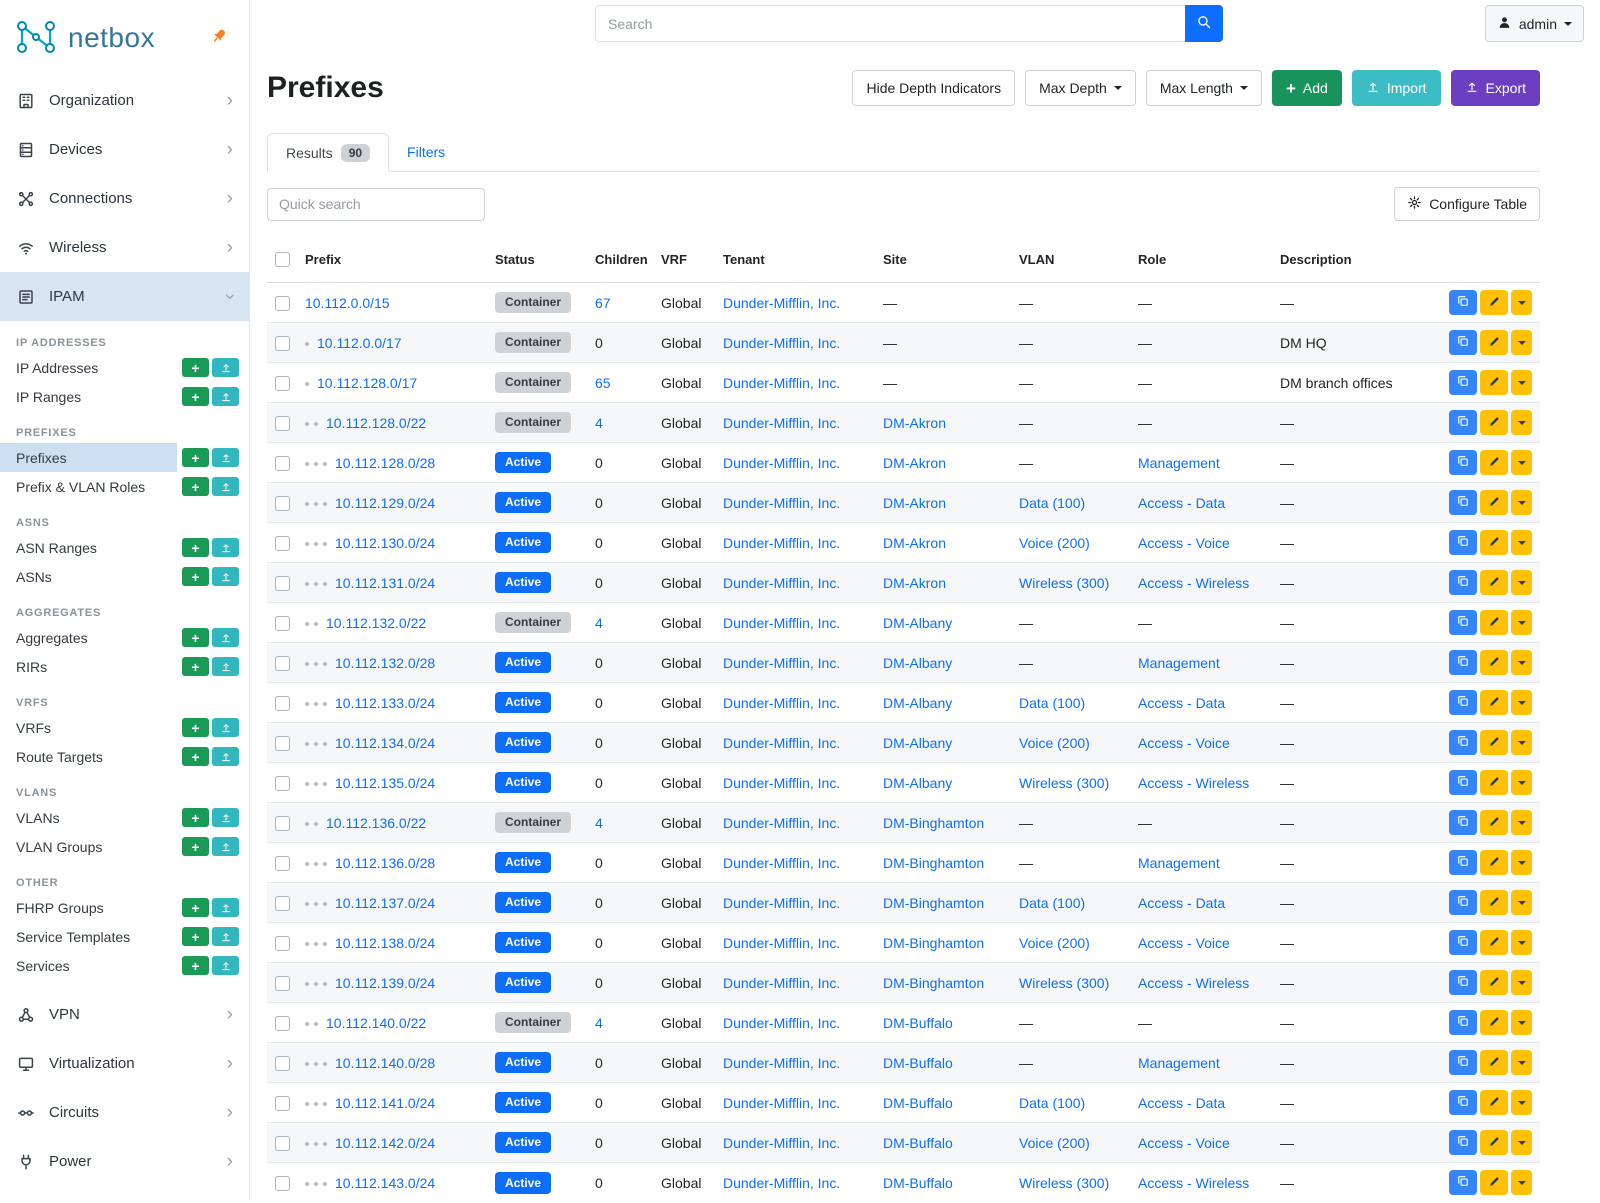 This screenshot has height=1203, width=1600. I want to click on column-header-vlan: VLAN, so click(1070, 260).